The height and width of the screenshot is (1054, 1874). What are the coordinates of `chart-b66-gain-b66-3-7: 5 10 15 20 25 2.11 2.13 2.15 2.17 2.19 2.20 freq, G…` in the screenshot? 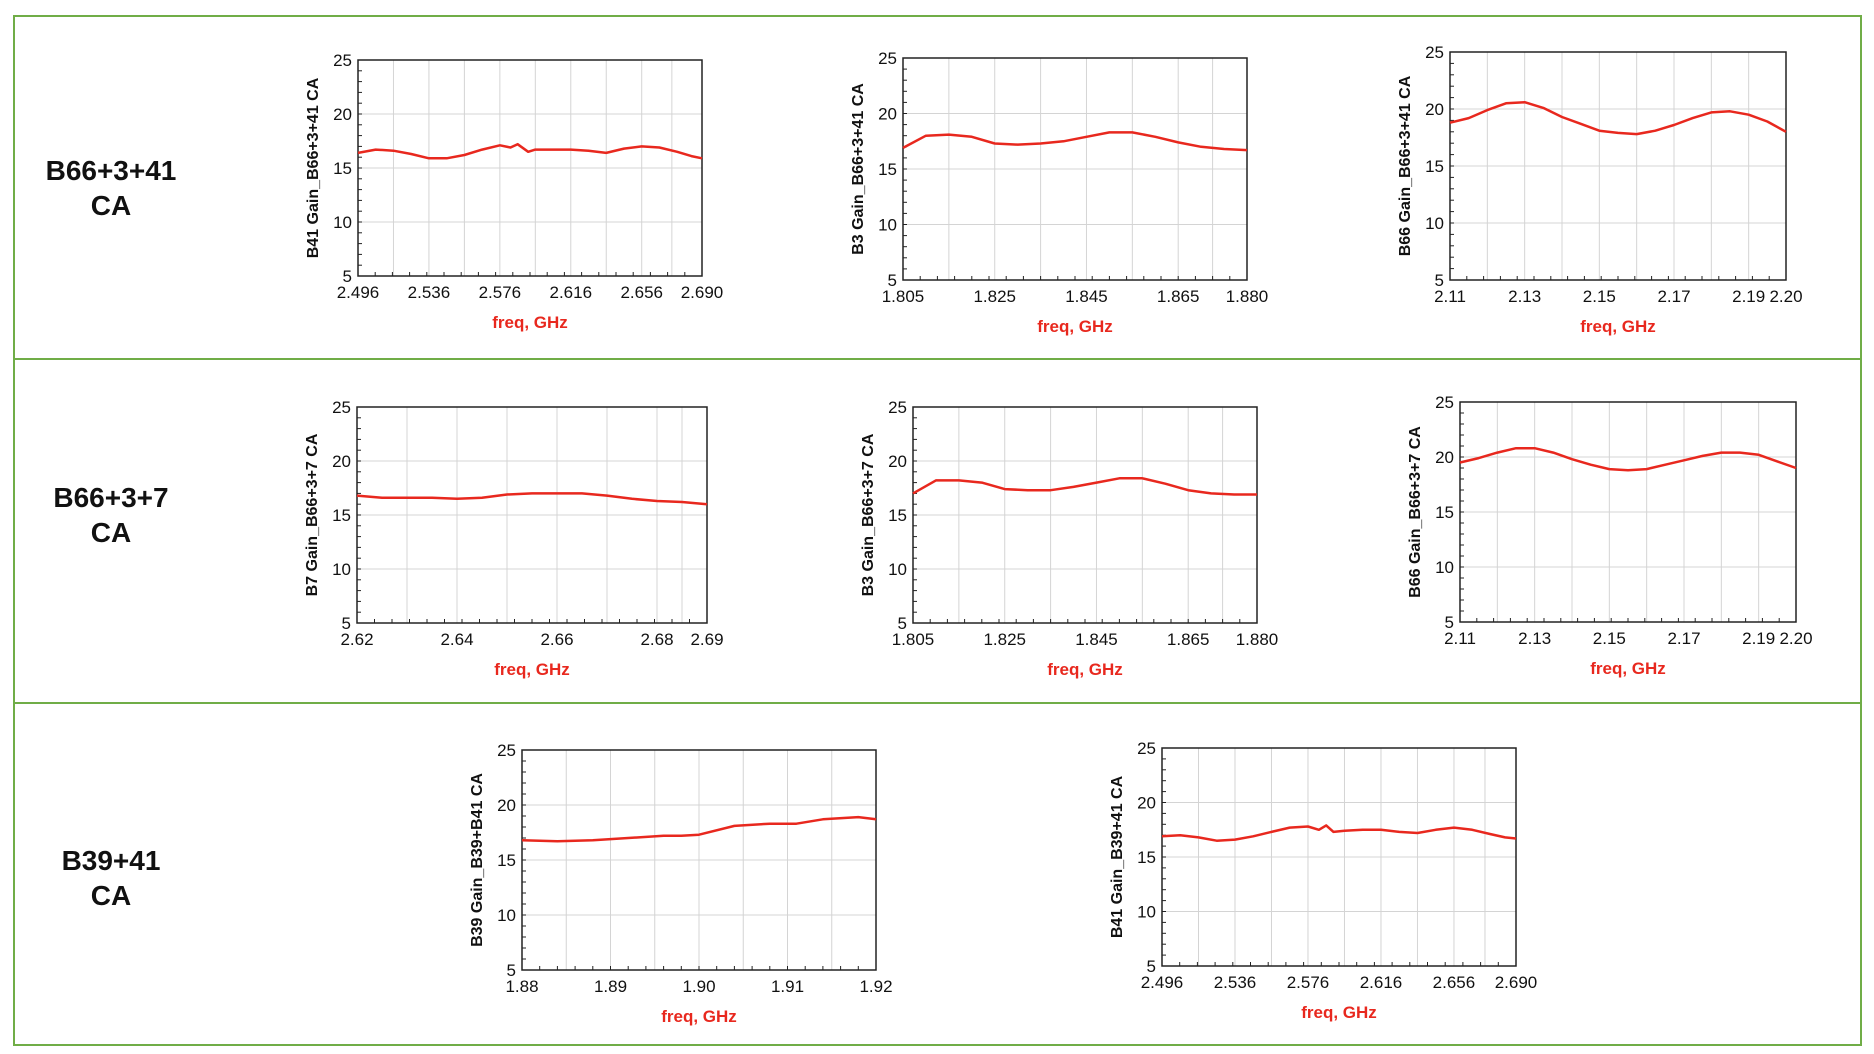 It's located at (1610, 535).